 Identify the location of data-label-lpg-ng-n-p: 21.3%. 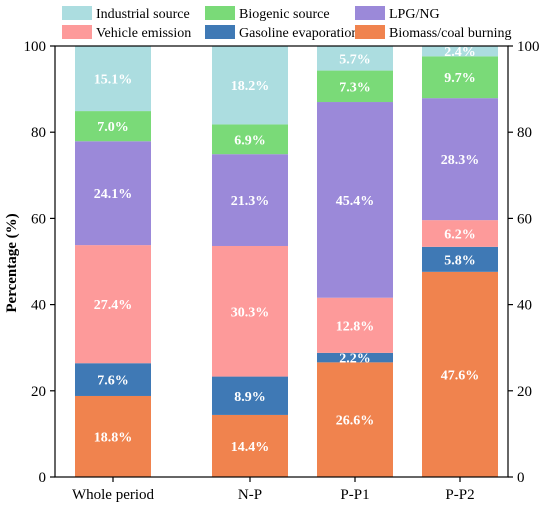
(250, 201).